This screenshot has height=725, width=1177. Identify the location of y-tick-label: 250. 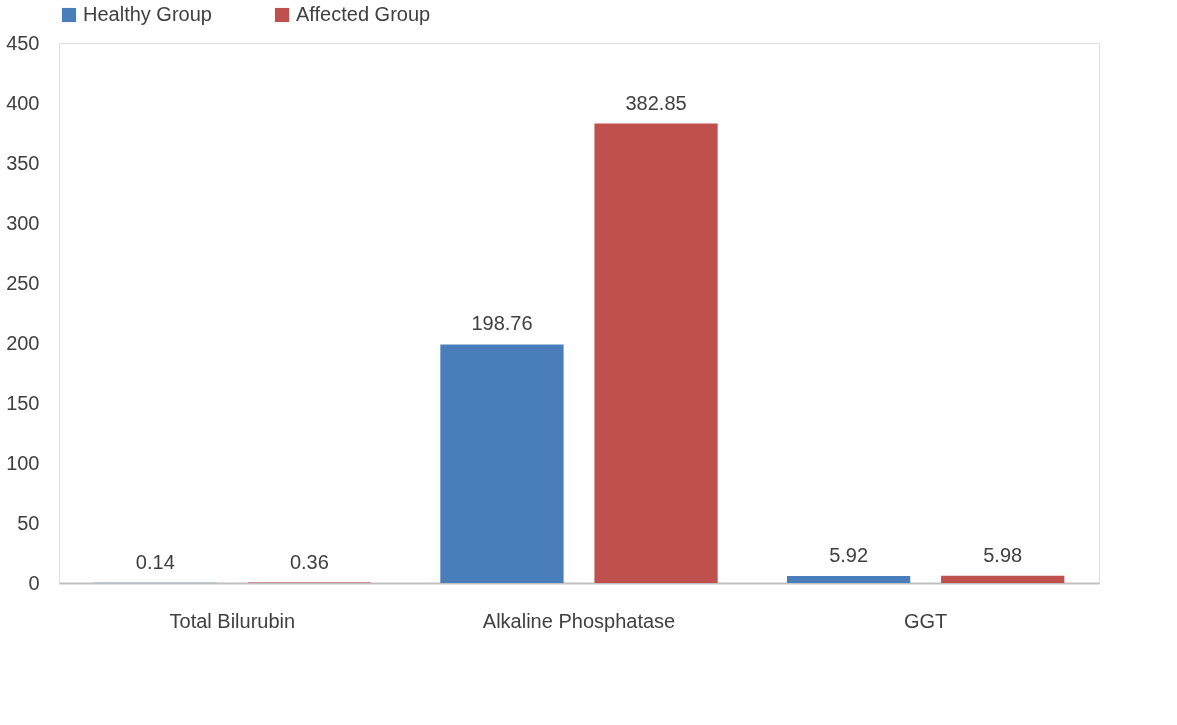
(23, 282).